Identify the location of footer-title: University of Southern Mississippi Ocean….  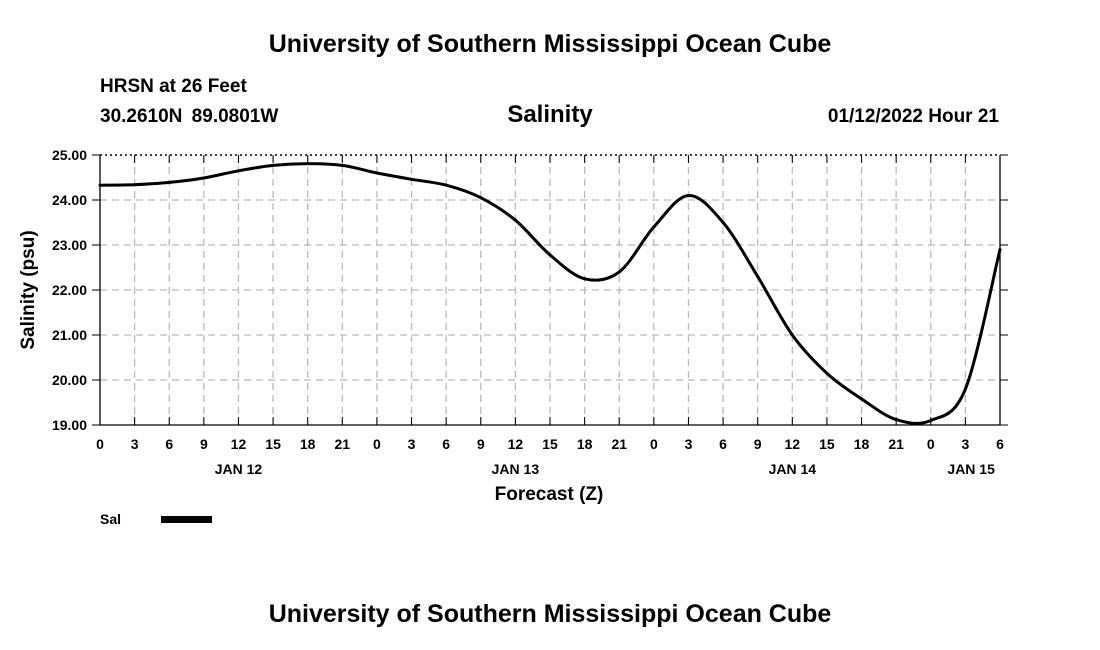
(550, 614).